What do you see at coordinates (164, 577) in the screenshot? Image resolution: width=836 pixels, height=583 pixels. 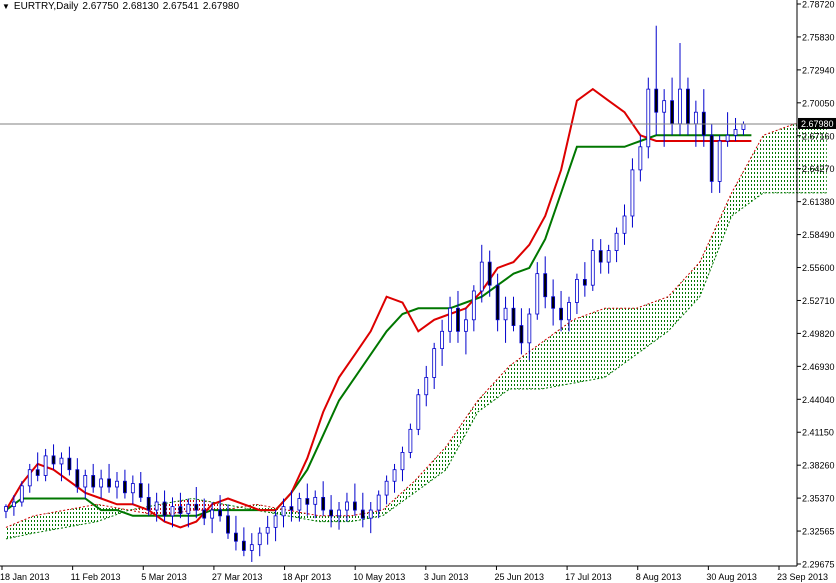 I see `x-tick-label: 5 Mar 2013` at bounding box center [164, 577].